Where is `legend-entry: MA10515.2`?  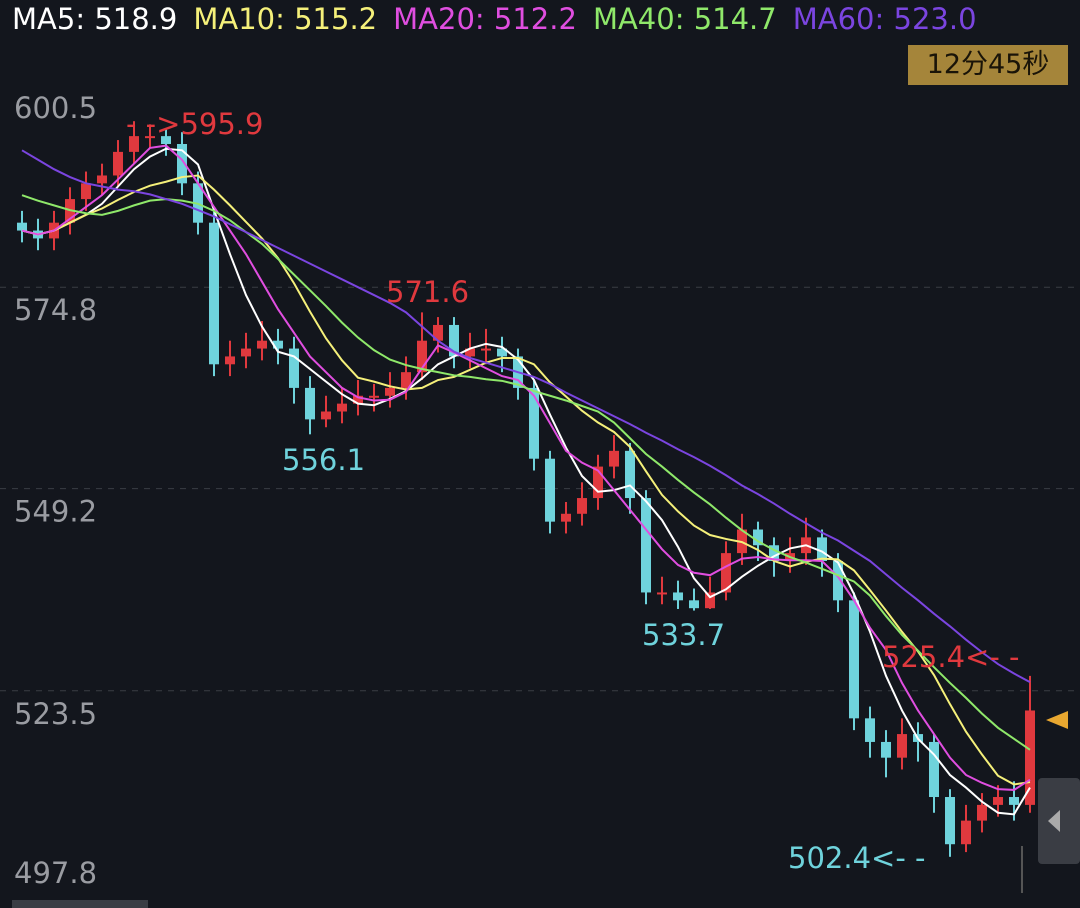 legend-entry: MA10515.2 is located at coordinates (285, 19).